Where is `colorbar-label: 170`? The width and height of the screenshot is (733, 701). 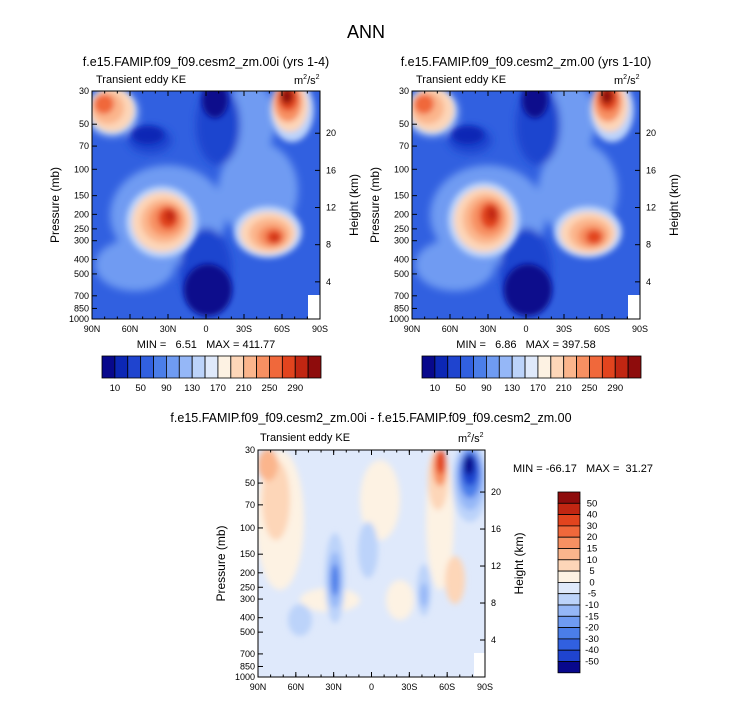
colorbar-label: 170 is located at coordinates (218, 388).